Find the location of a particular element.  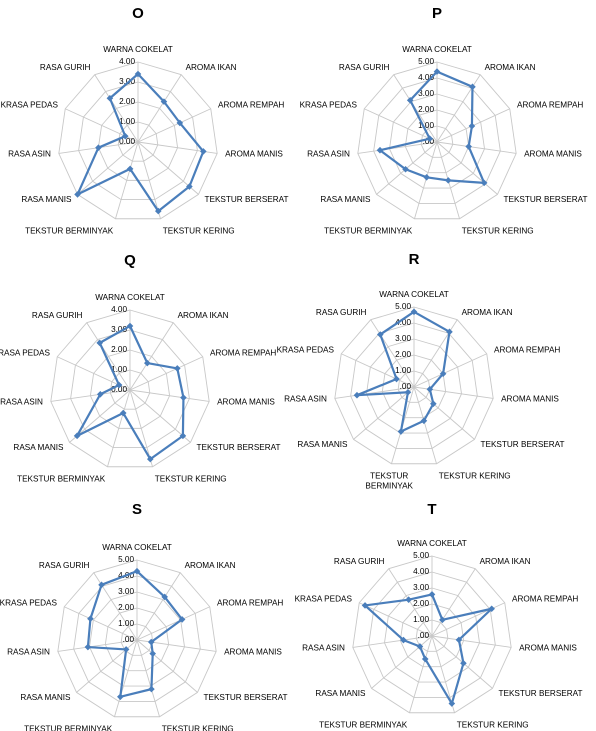

axis-label: RASA GURIH is located at coordinates (364, 67).